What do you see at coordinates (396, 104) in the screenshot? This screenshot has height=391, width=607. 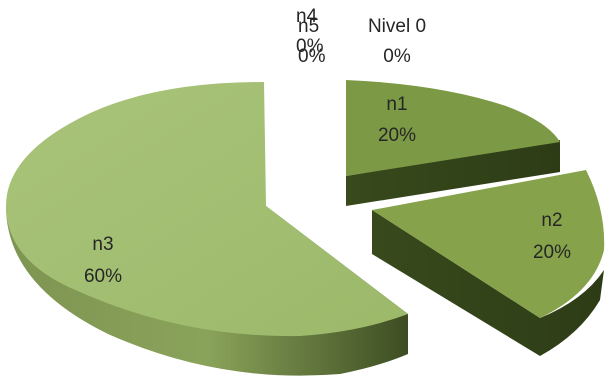 I see `label-n1-name: n1` at bounding box center [396, 104].